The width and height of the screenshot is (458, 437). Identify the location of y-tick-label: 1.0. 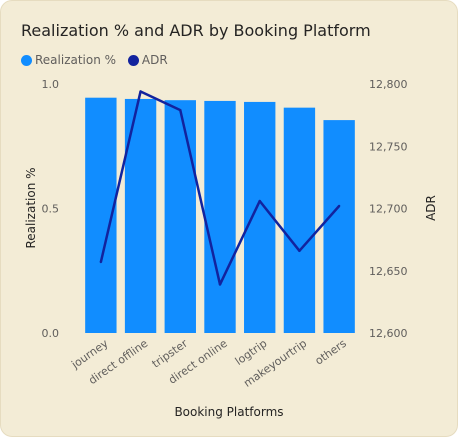
(51, 84).